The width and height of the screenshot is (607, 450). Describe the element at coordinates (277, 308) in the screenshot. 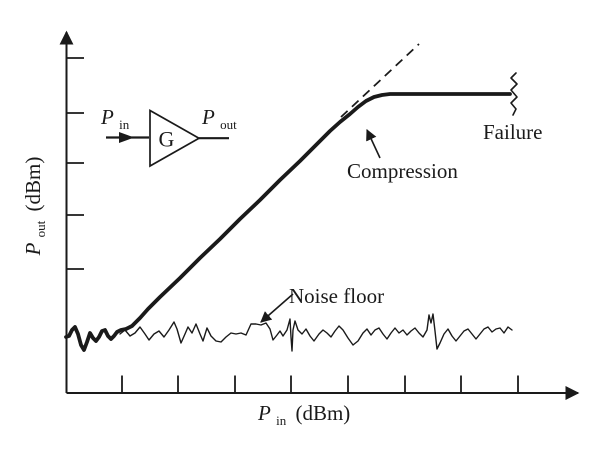

I see `noise-floor-arrow` at that location.